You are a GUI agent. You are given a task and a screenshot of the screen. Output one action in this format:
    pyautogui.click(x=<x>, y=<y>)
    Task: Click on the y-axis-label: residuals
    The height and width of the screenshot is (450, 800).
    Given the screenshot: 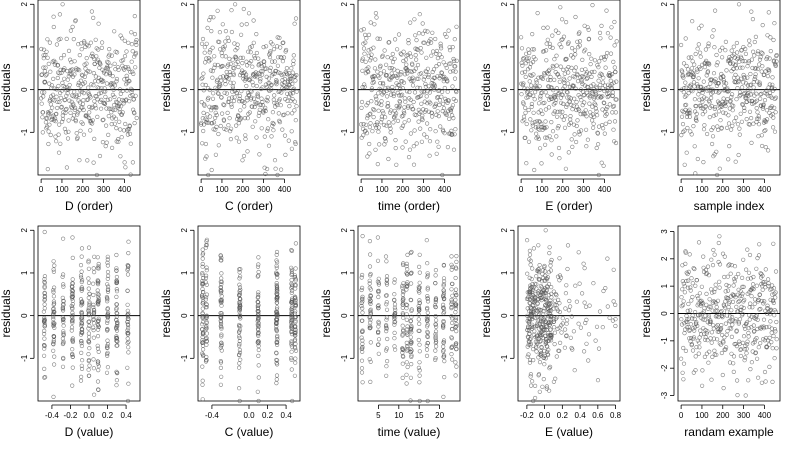 What is the action you would take?
    pyautogui.click(x=486, y=313)
    